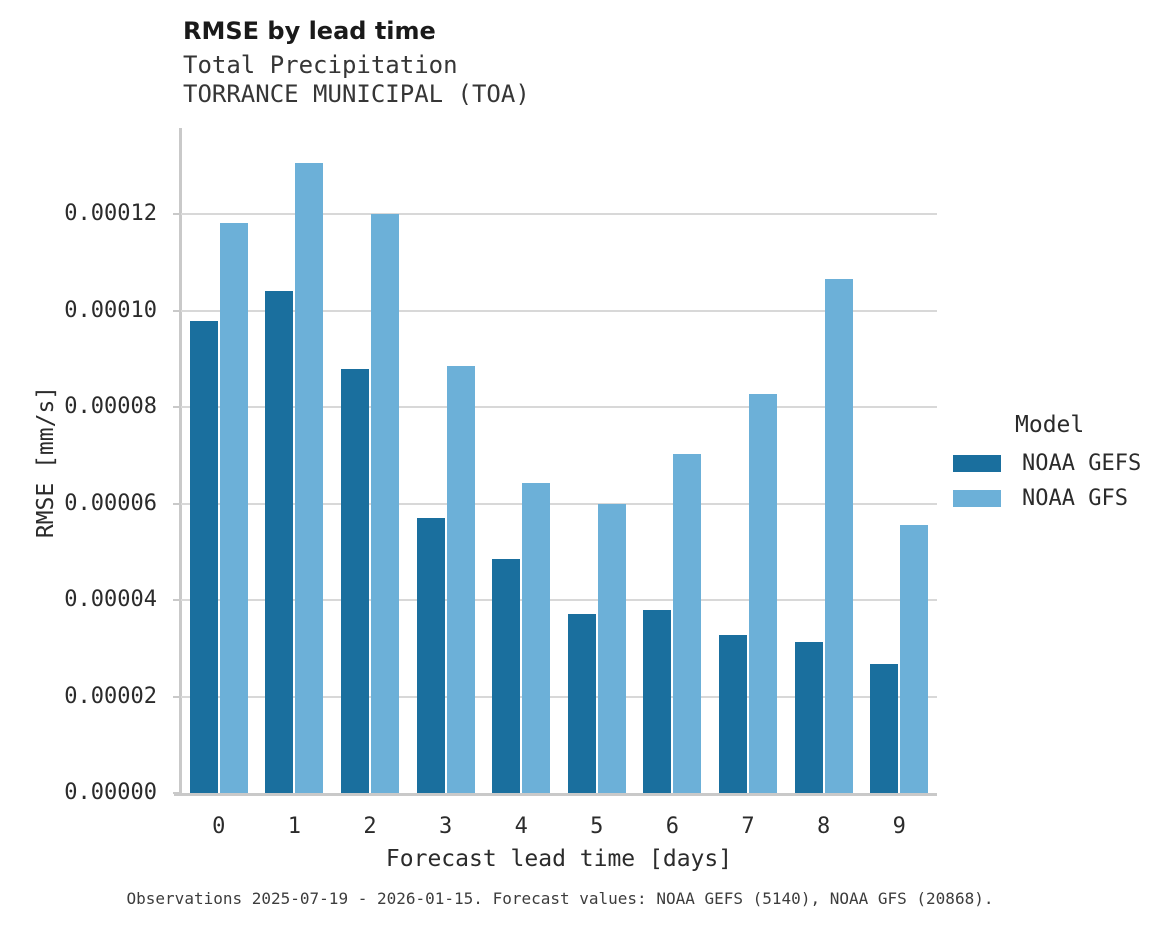 This screenshot has width=1175, height=928. Describe the element at coordinates (309, 31) in the screenshot. I see `chart-title: RMSE by lead time` at that location.